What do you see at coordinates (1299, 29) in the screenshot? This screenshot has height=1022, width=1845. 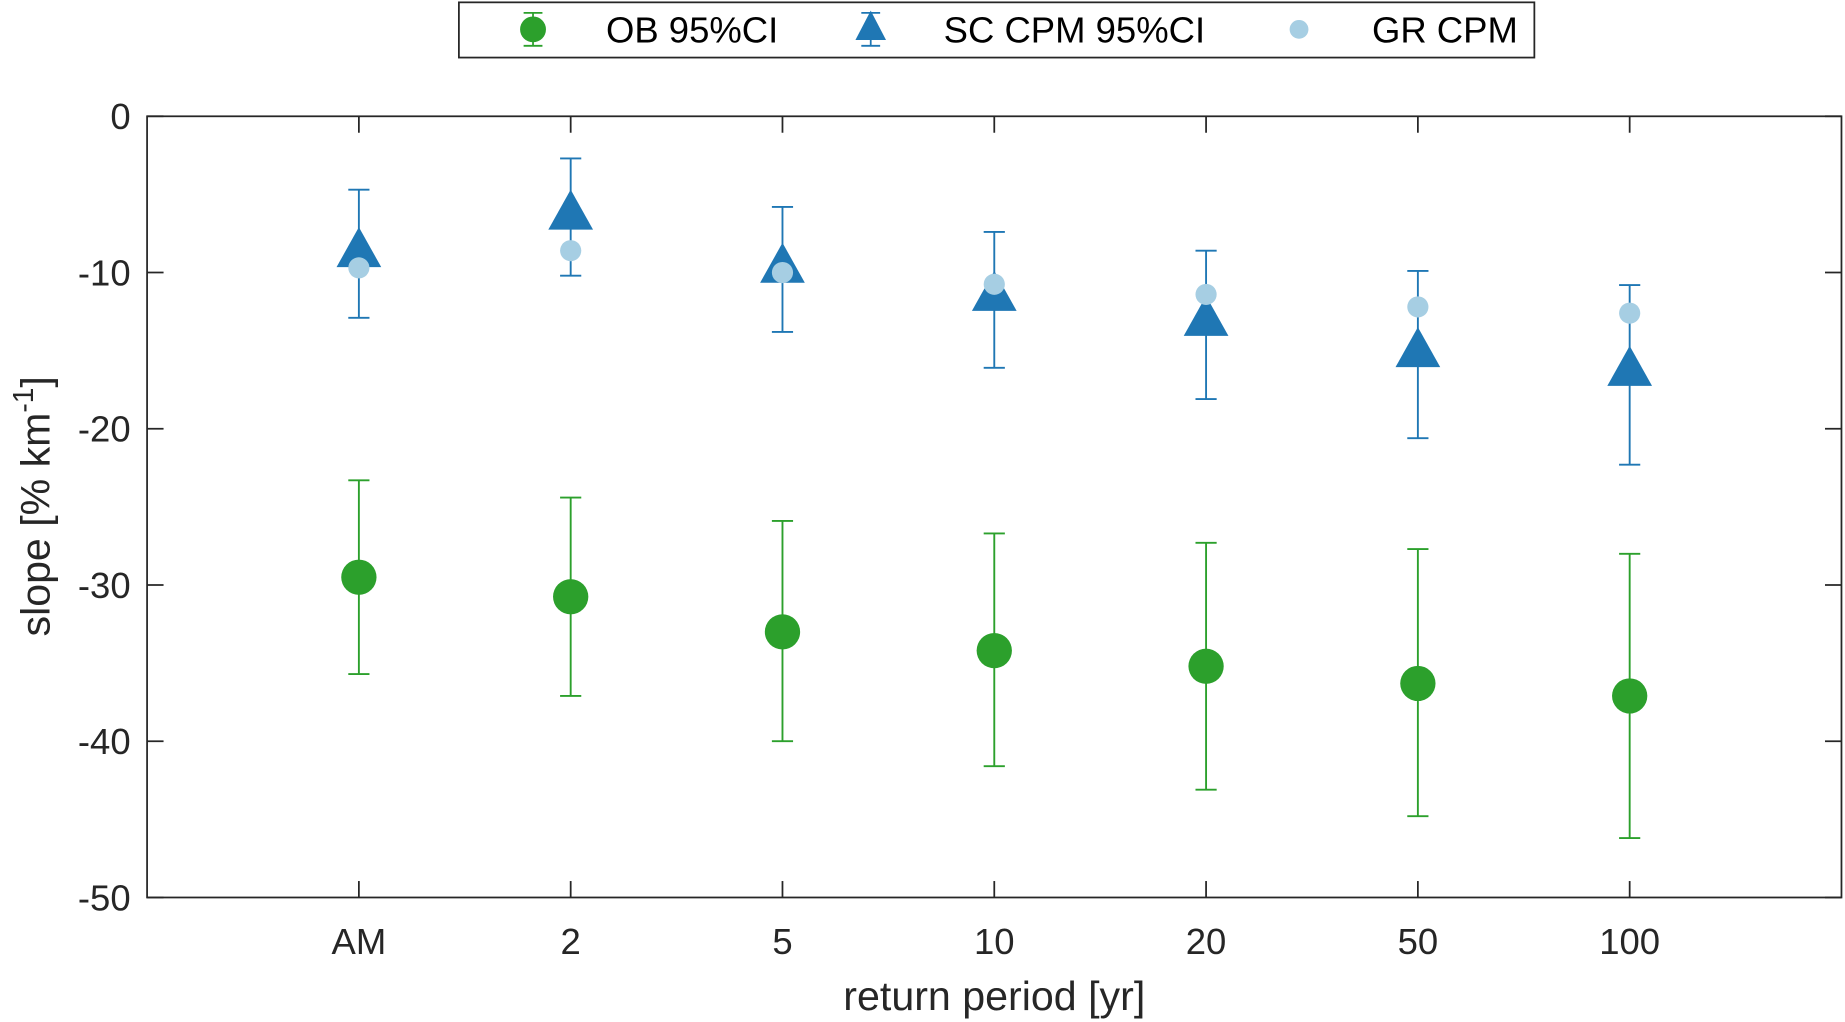 I see `legend-gr-marker` at bounding box center [1299, 29].